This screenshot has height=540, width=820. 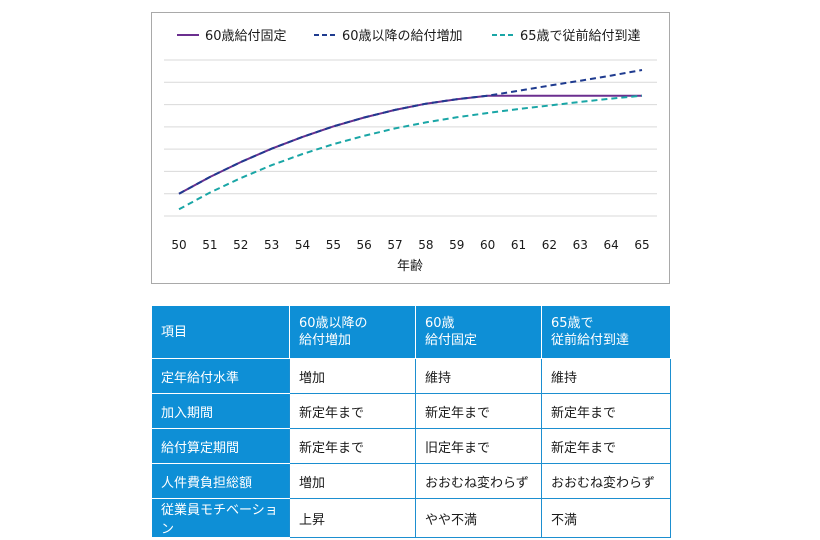 I want to click on x-tick-label: 54, so click(x=302, y=245).